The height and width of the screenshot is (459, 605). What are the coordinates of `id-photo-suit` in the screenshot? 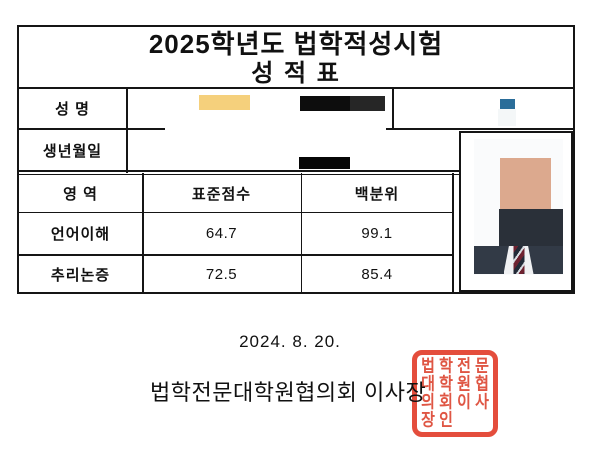 It's located at (518, 260).